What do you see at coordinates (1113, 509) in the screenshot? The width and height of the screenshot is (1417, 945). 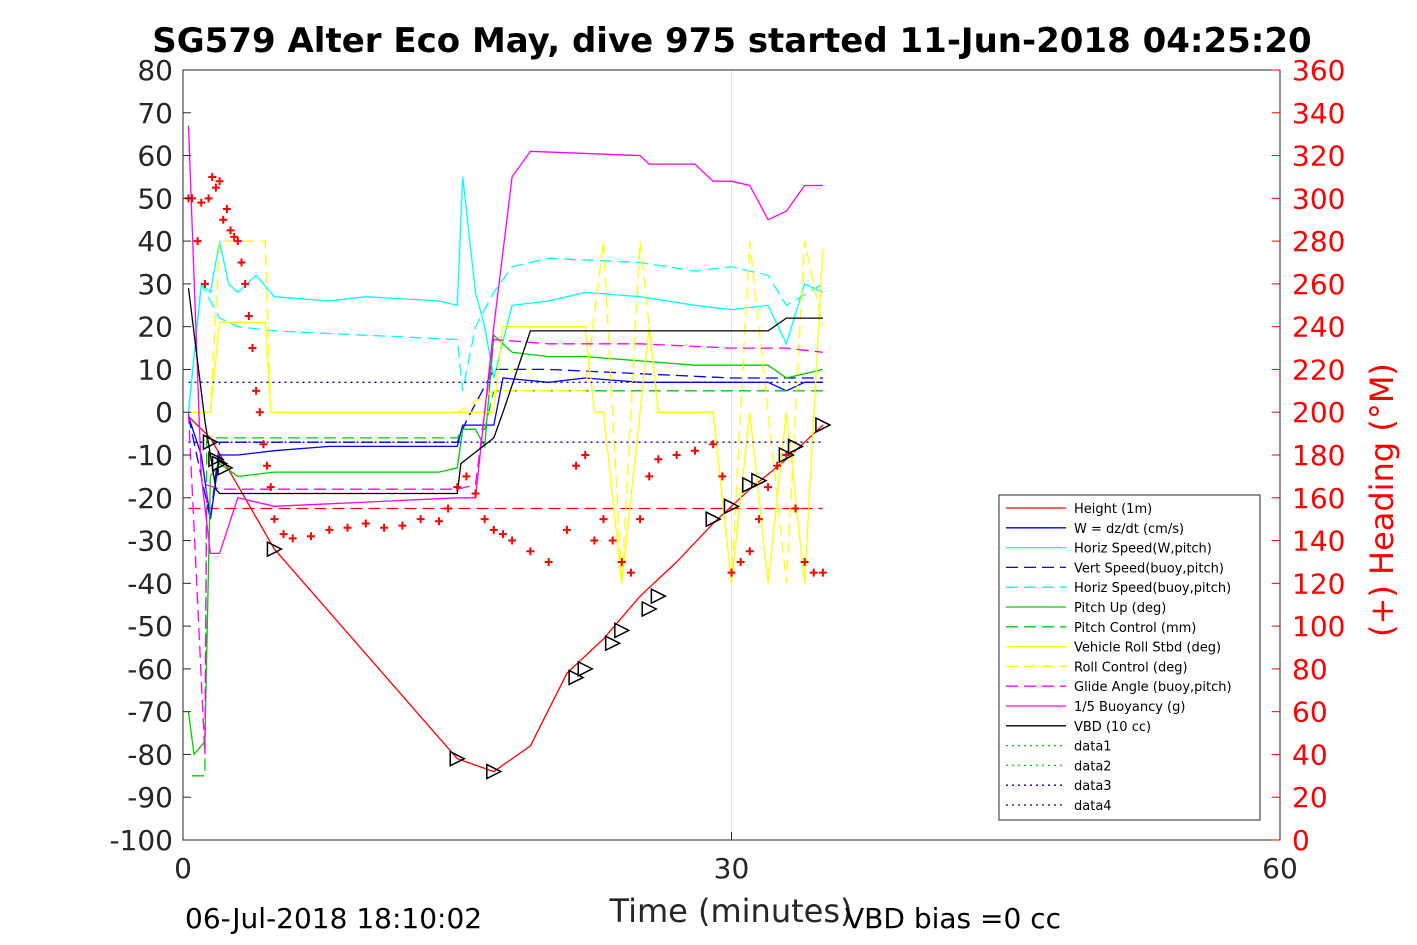 I see `legend-label: Height (1m)` at bounding box center [1113, 509].